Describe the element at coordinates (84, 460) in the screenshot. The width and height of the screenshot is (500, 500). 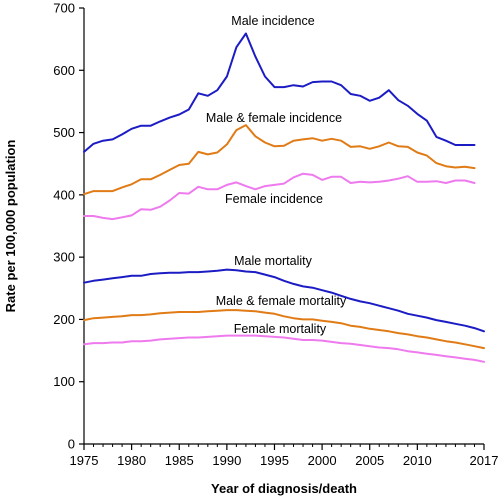
I see `x-tick-label: 1975` at that location.